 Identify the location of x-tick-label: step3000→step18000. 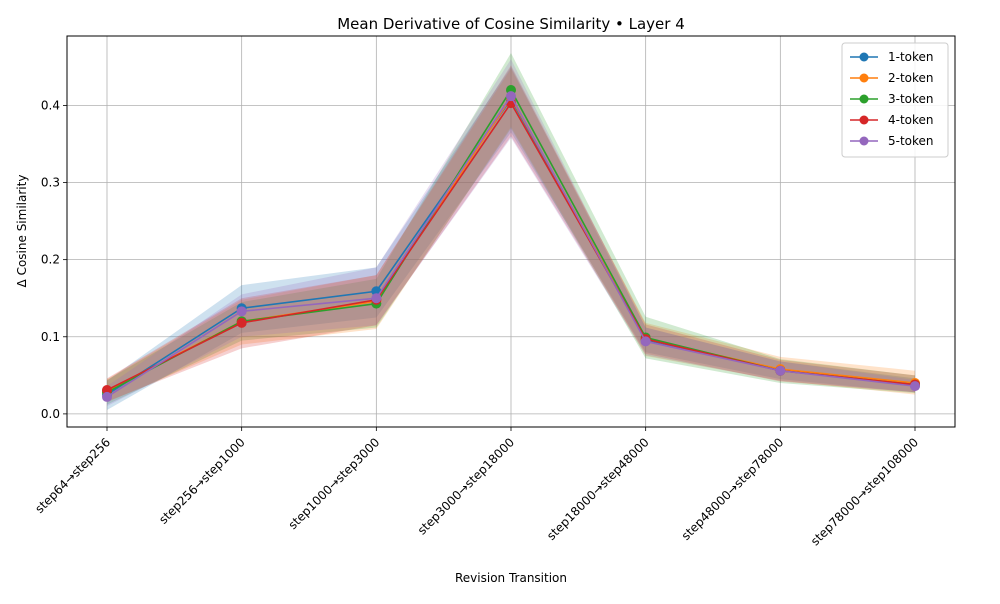
(466, 486).